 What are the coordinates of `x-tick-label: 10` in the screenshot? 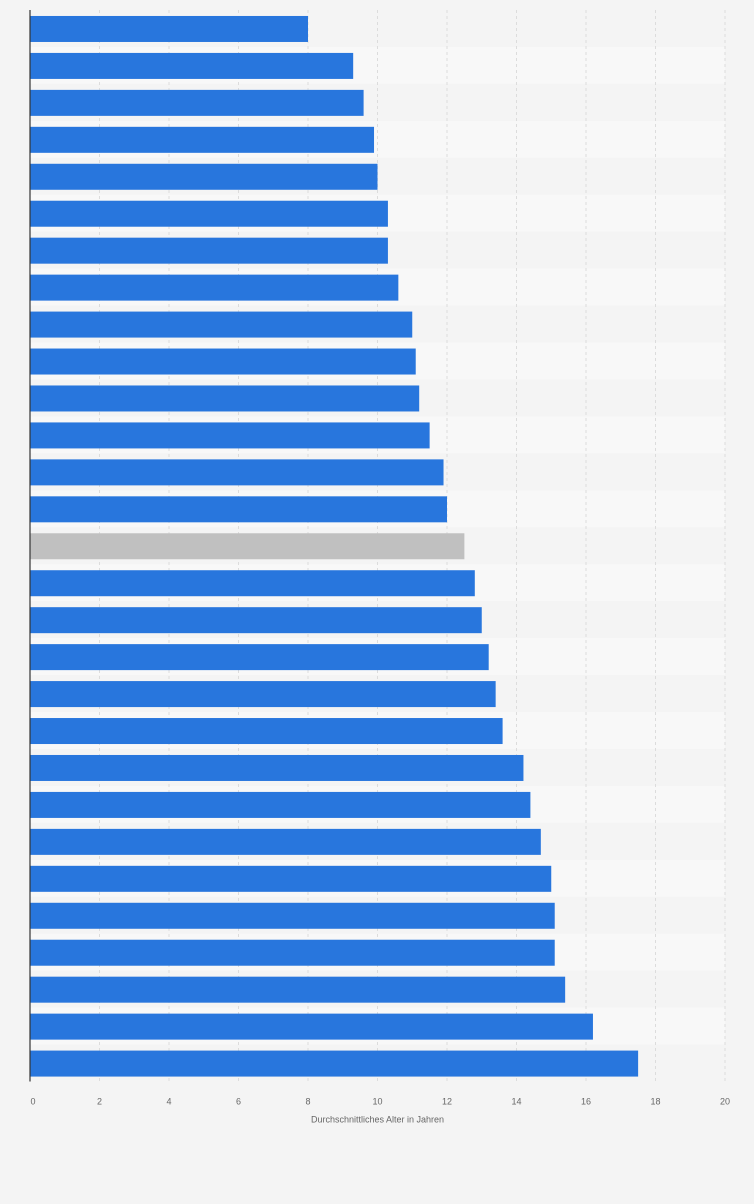 It's located at (377, 1102).